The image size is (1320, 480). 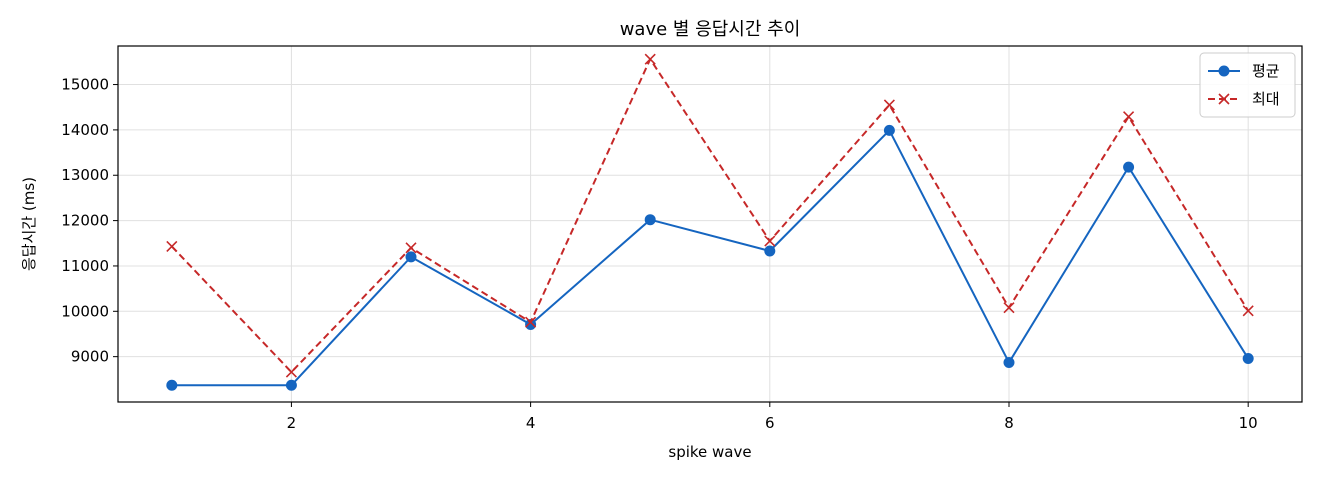 What do you see at coordinates (1009, 423) in the screenshot?
I see `x-tick-label: 8` at bounding box center [1009, 423].